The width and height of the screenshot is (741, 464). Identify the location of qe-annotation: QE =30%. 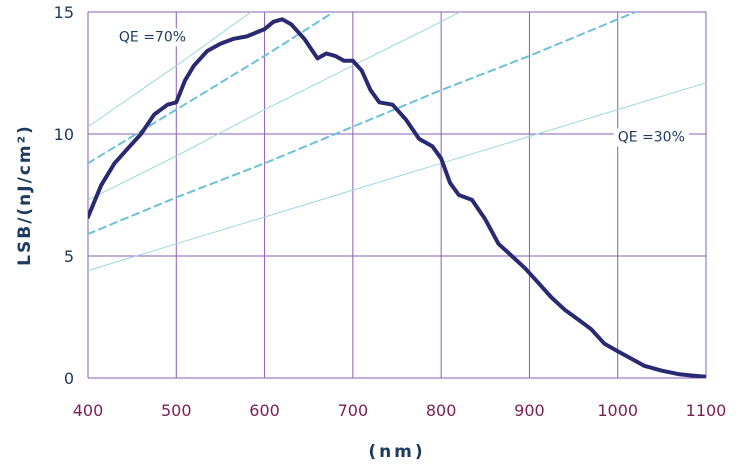
(651, 137).